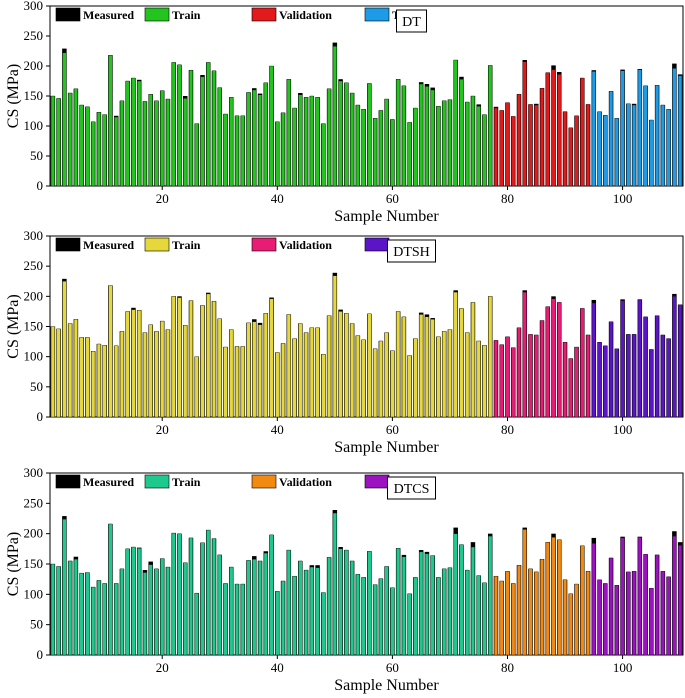 This screenshot has width=685, height=698. What do you see at coordinates (40, 654) in the screenshot?
I see `y-tick-label: 0` at bounding box center [40, 654].